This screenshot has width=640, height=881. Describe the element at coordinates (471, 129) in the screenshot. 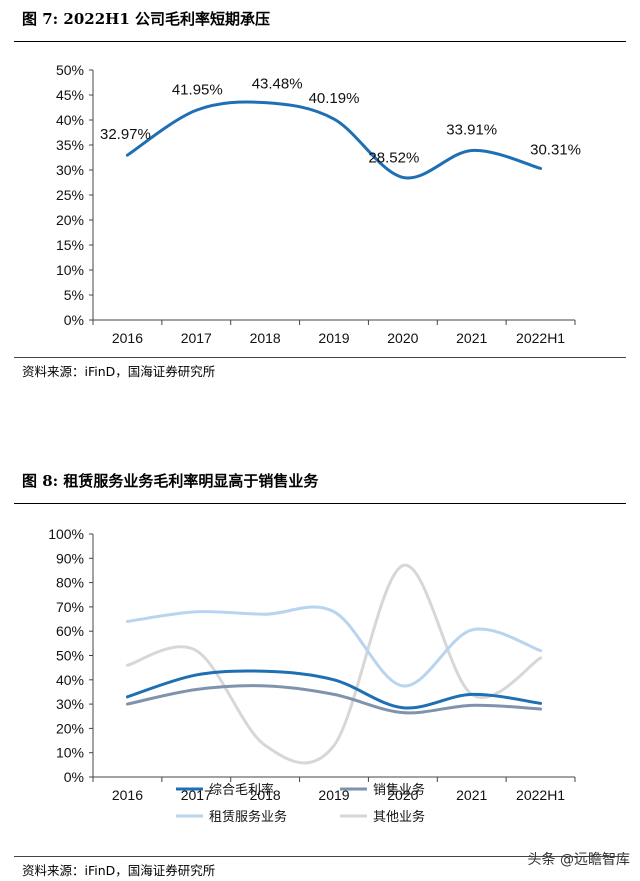

I see `data-label: 33.91%` at that location.